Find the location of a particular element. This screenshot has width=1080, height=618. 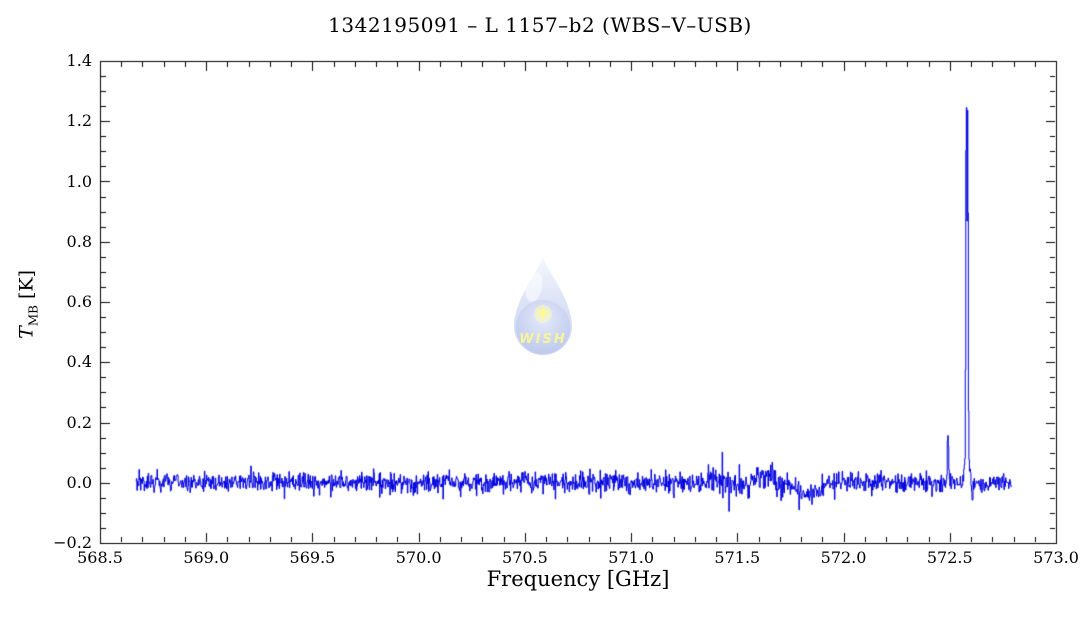

water-drop-sphere is located at coordinates (543, 327).